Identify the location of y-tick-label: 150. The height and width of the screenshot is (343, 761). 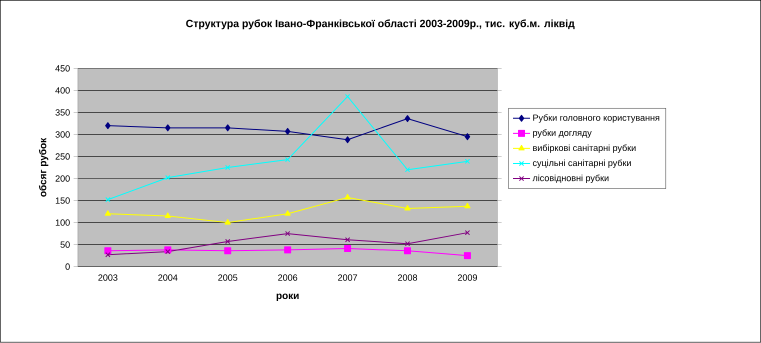
(63, 201).